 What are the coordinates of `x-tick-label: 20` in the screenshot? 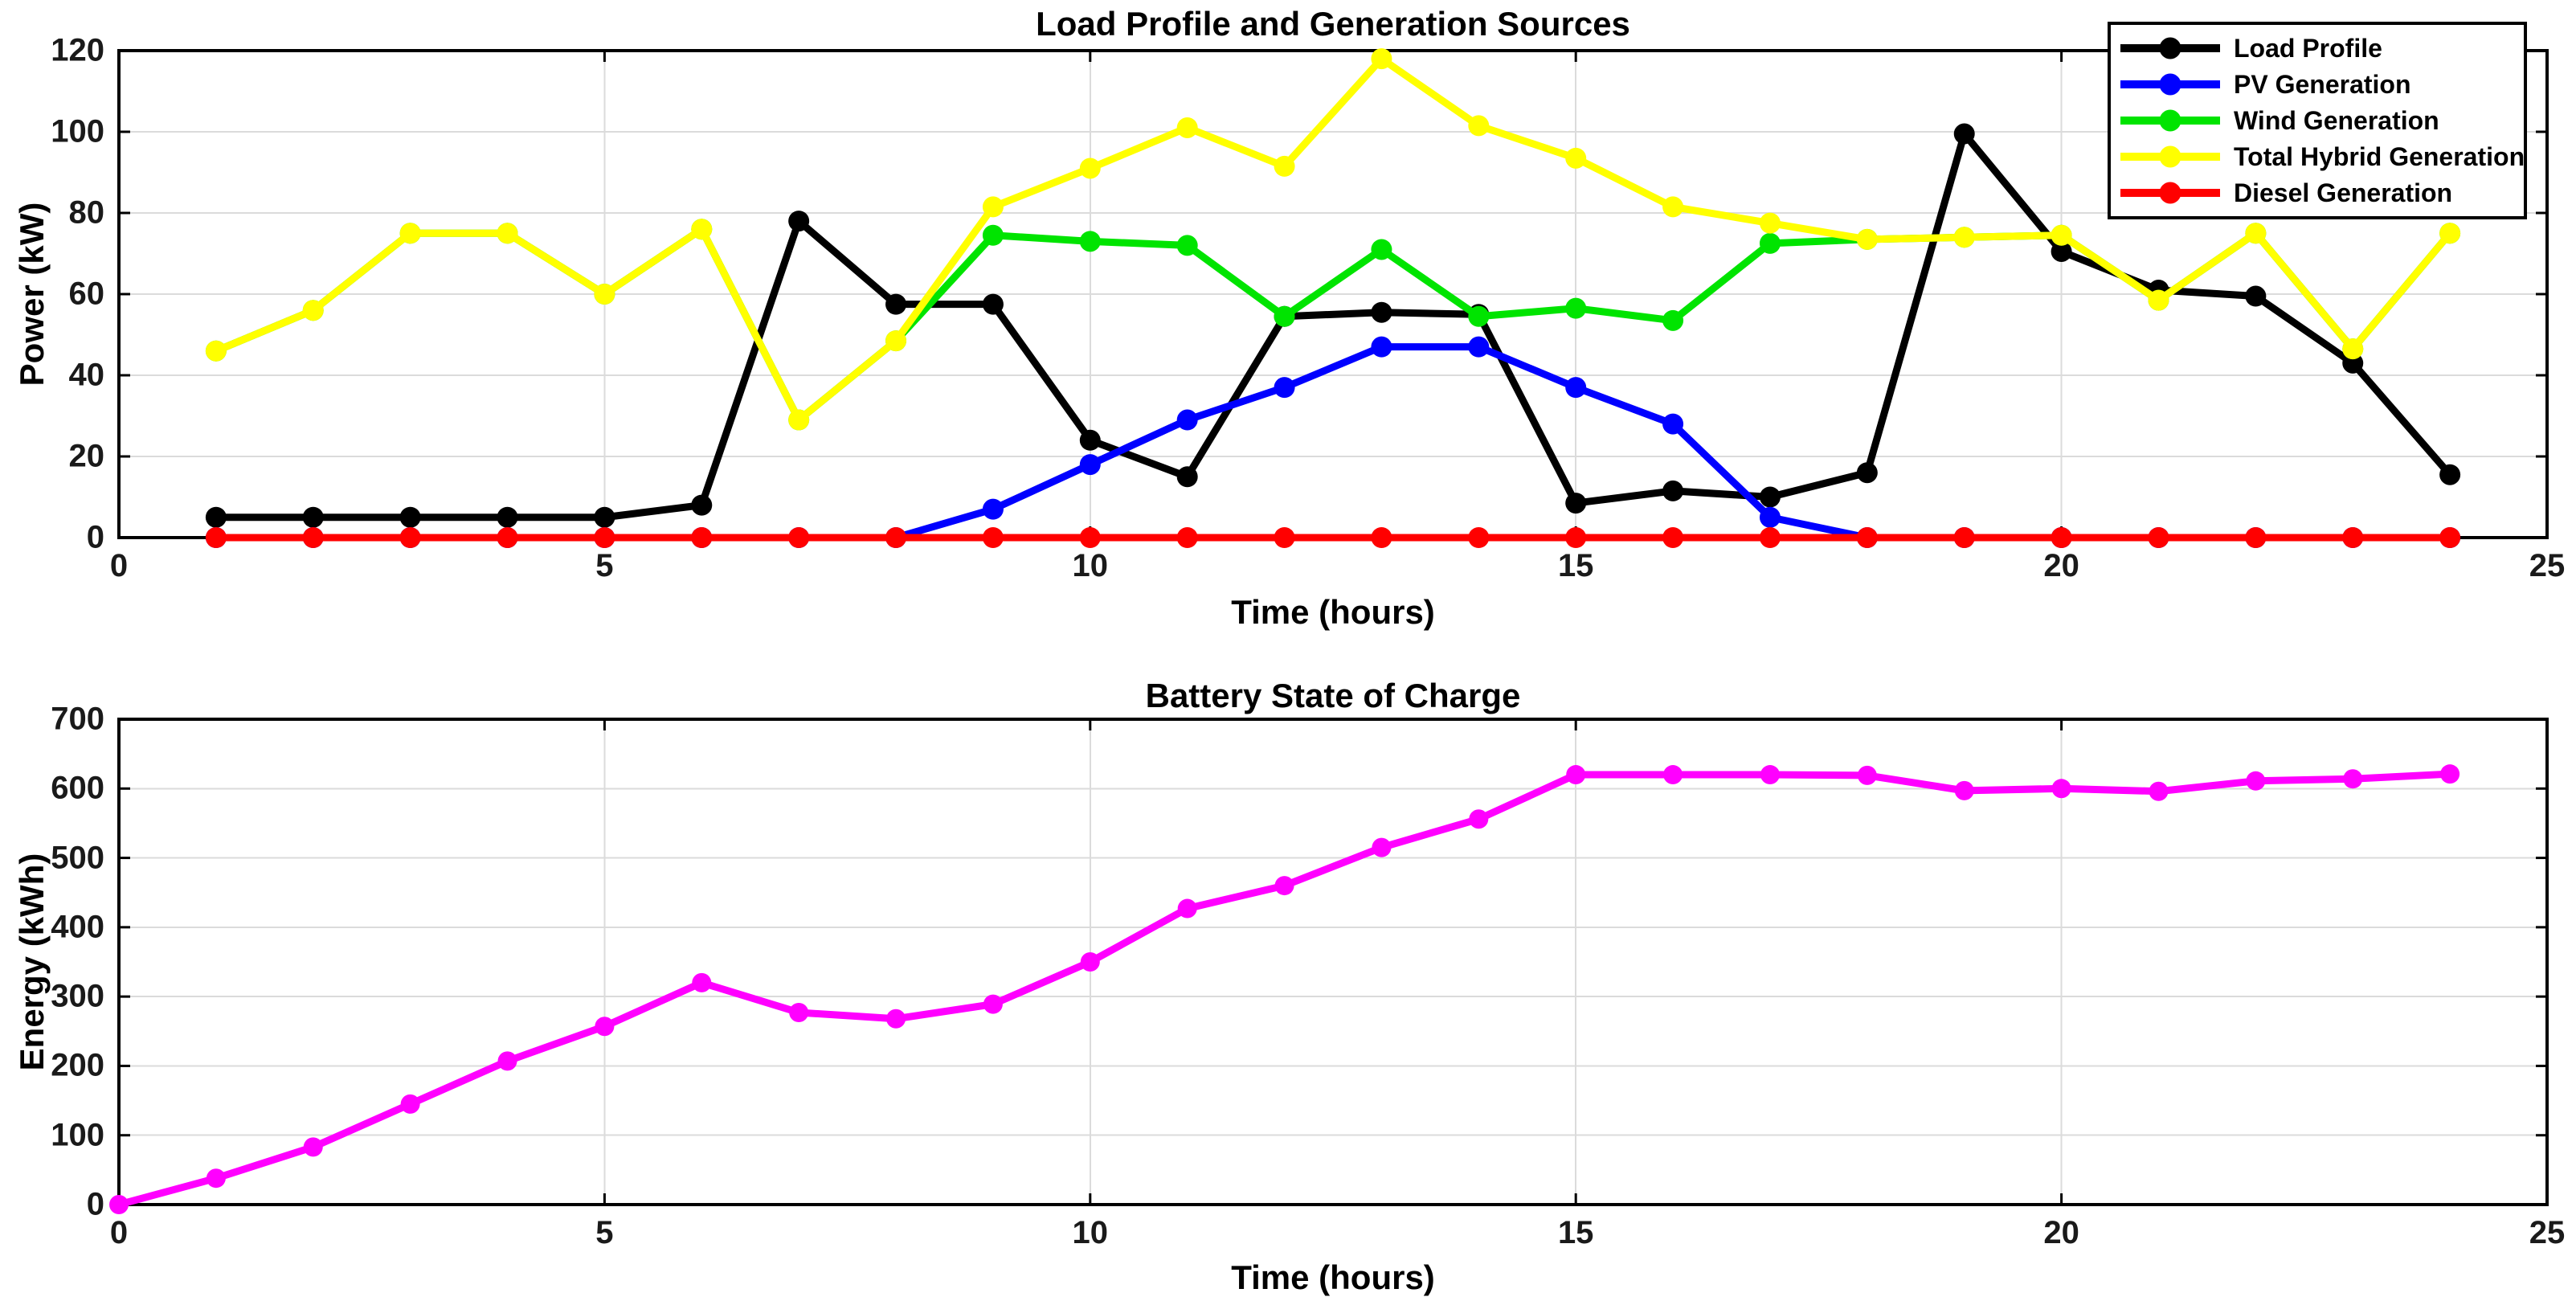 It's located at (2061, 565).